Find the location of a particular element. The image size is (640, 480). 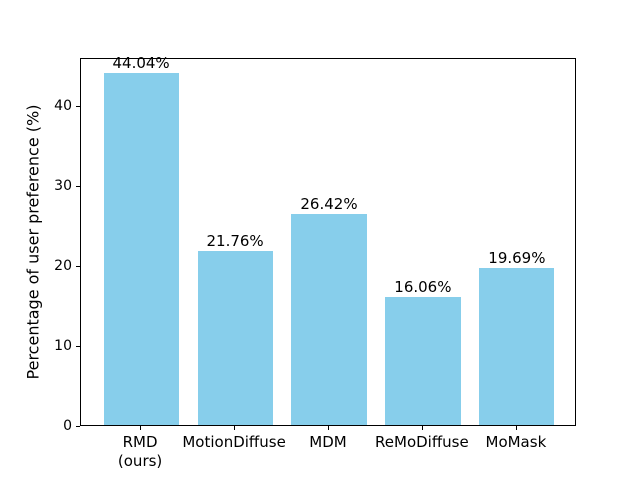

x-tick-label: MDM is located at coordinates (328, 442).